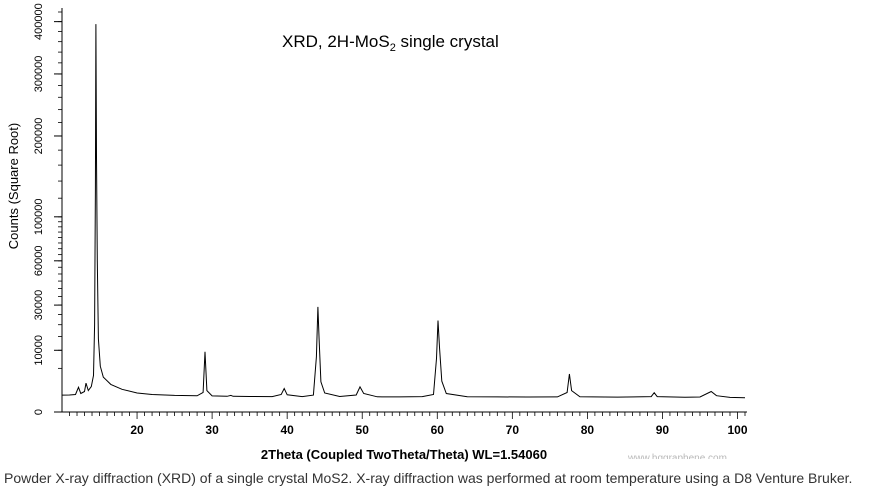 This screenshot has width=872, height=500. I want to click on x-tick-label: 50, so click(363, 430).